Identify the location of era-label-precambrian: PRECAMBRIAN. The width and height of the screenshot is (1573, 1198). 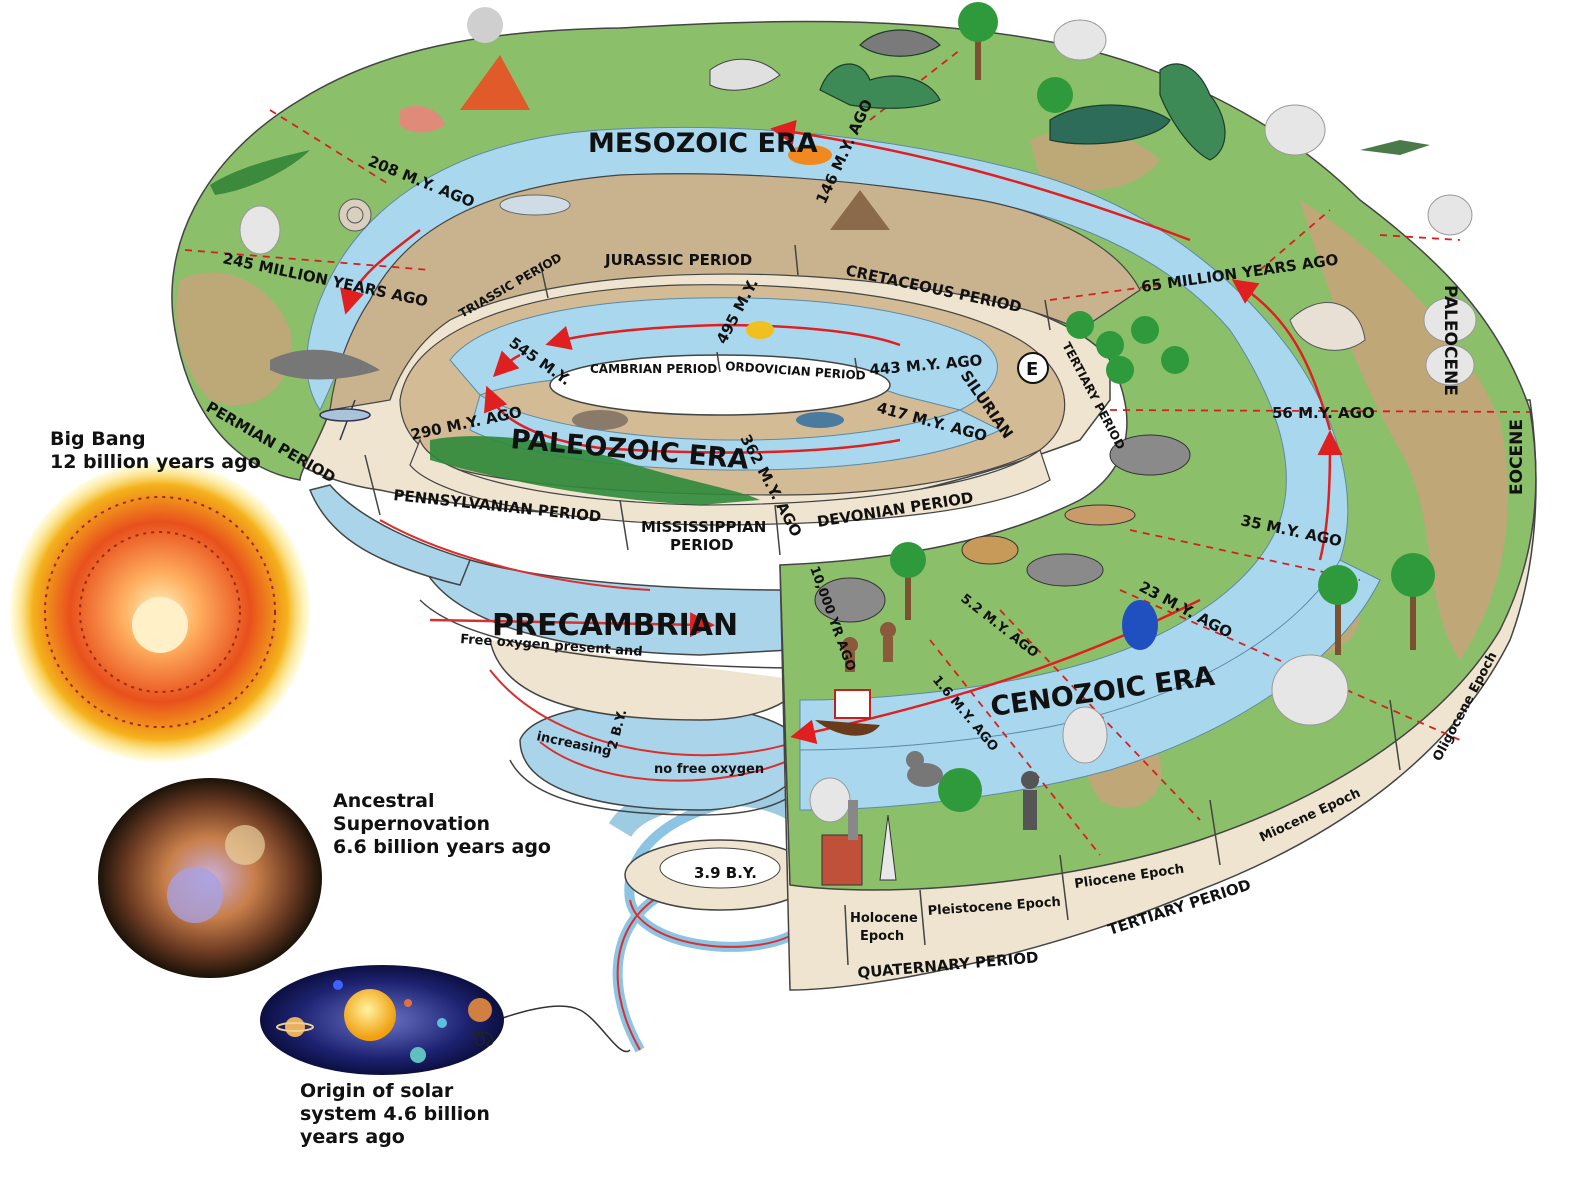
(615, 625).